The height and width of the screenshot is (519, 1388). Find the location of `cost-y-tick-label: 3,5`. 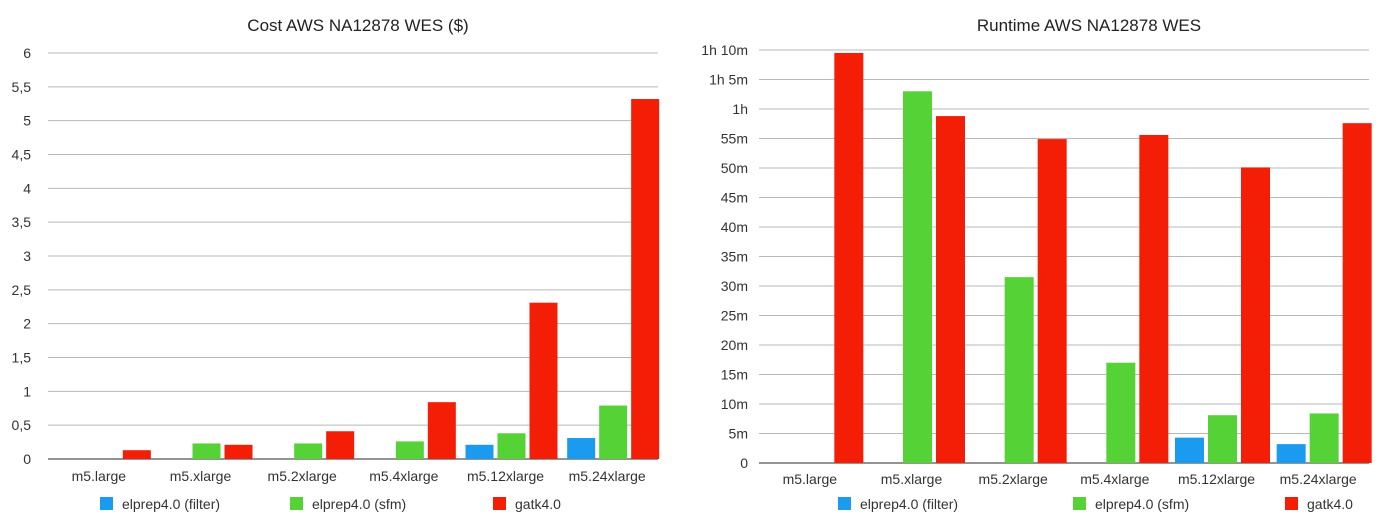

cost-y-tick-label: 3,5 is located at coordinates (22, 222).